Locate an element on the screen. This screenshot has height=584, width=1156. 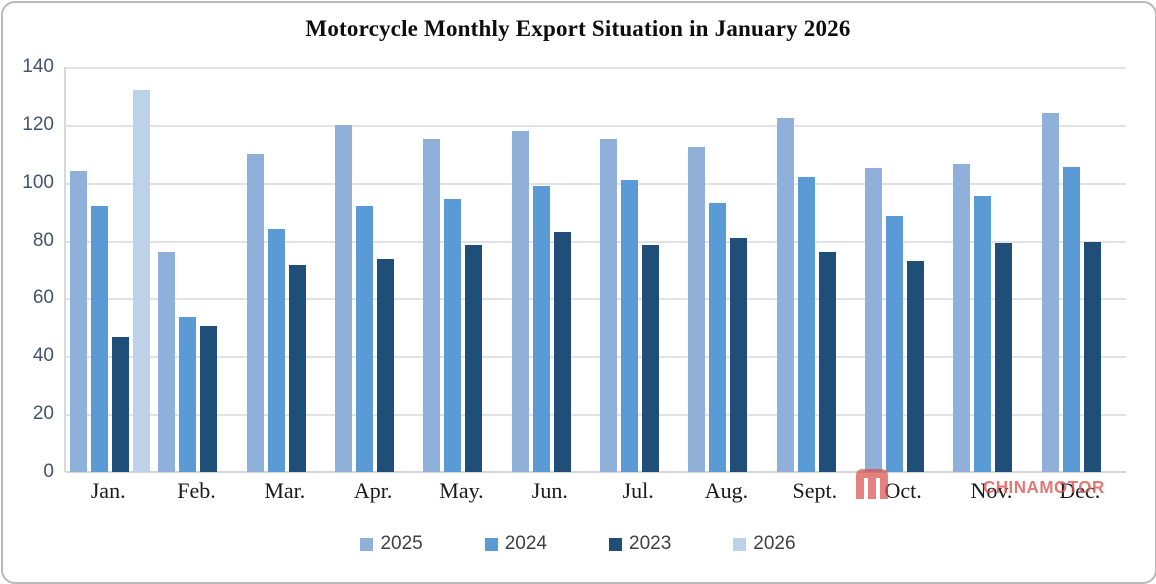
legend-item-2025: 2025 is located at coordinates (391, 544).